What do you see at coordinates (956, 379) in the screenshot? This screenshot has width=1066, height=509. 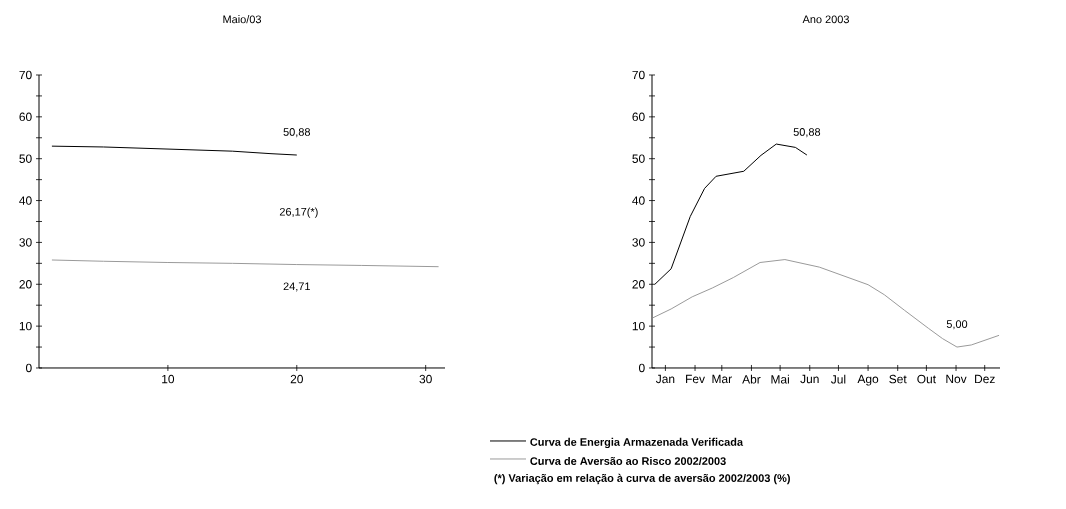 I see `x-tick-label: Nov` at bounding box center [956, 379].